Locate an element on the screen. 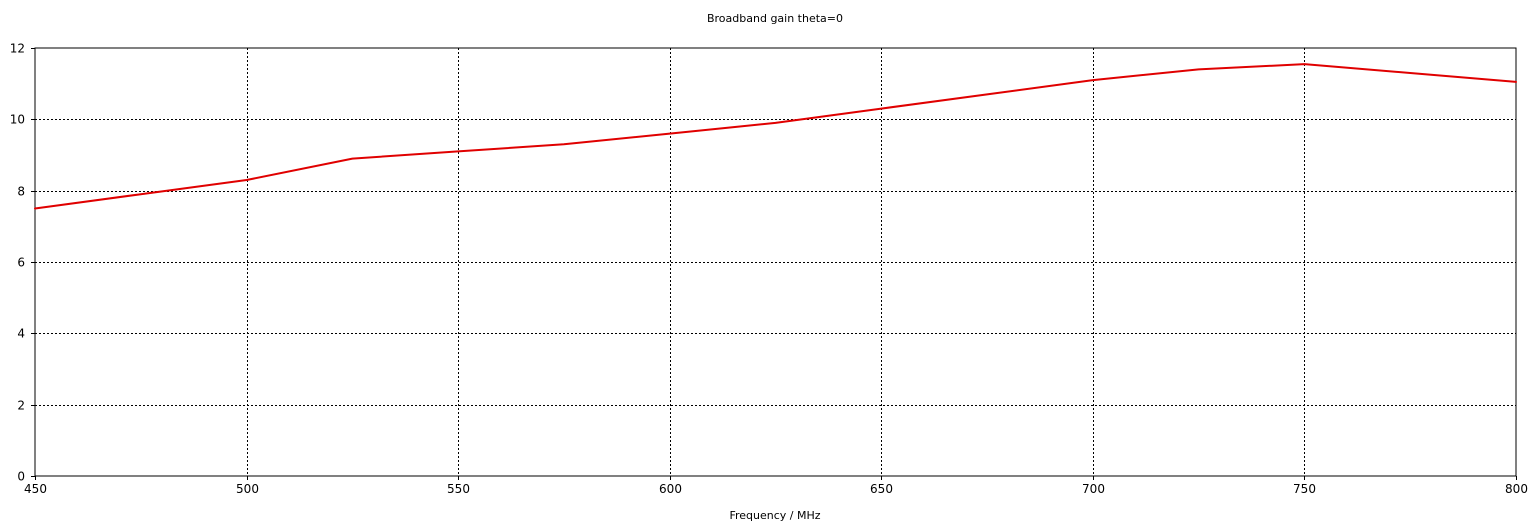 The height and width of the screenshot is (526, 1528). y-tick-label: 0 is located at coordinates (21, 477).